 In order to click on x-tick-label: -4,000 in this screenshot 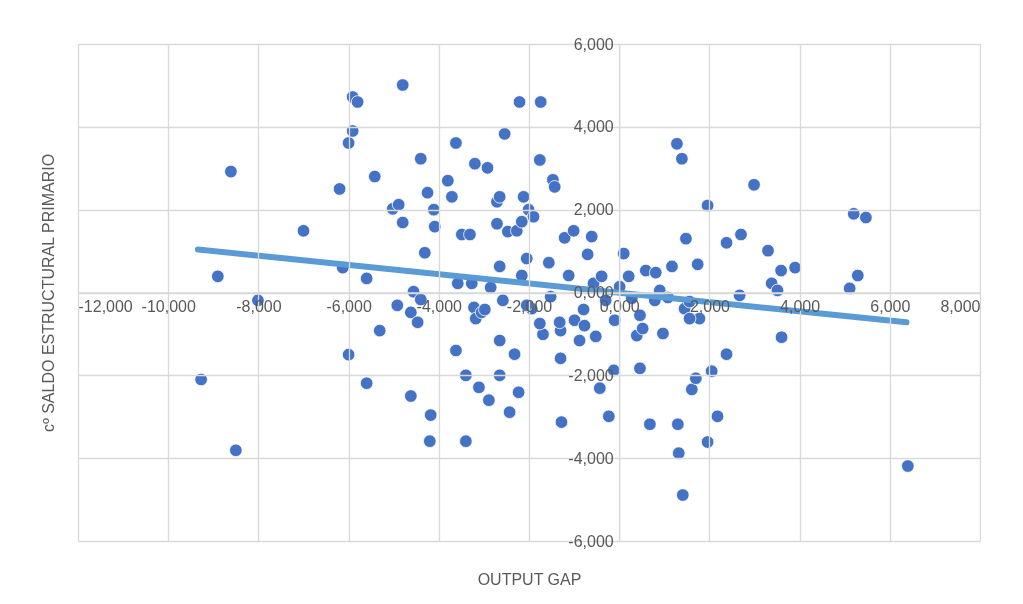, I will do `click(439, 306)`.